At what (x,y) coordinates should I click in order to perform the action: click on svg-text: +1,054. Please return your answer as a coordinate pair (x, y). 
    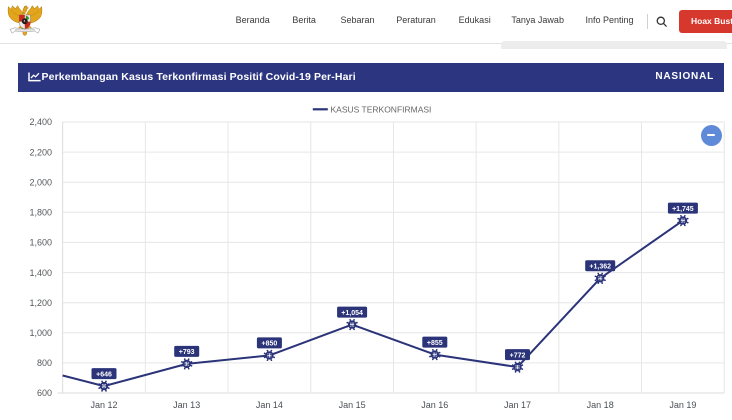
    Looking at the image, I should click on (352, 313).